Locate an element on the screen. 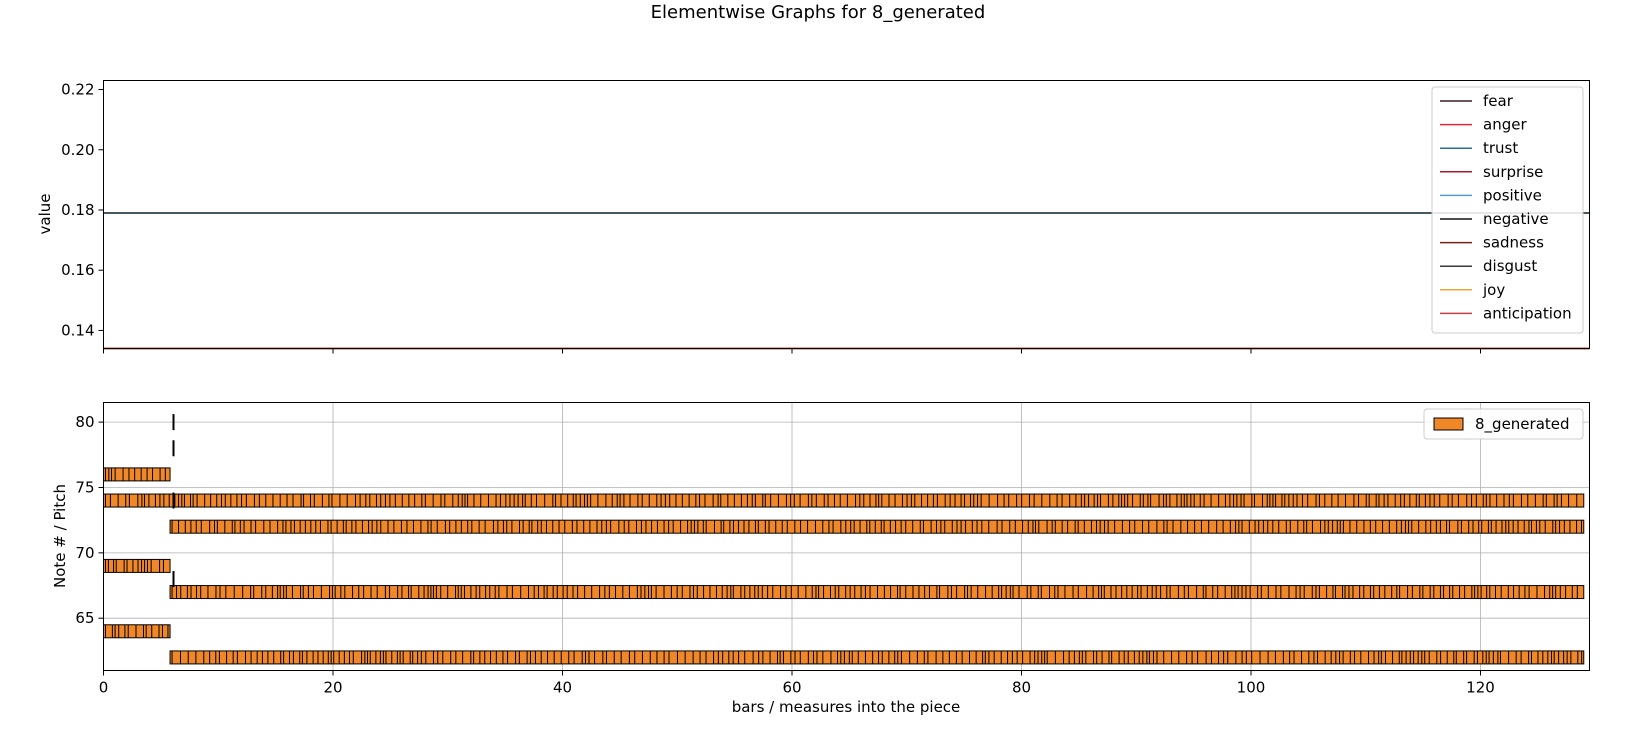 The height and width of the screenshot is (731, 1636). y-ticks-top: 0.14 0.16 0.18 0.20 0.22 is located at coordinates (82, 210).